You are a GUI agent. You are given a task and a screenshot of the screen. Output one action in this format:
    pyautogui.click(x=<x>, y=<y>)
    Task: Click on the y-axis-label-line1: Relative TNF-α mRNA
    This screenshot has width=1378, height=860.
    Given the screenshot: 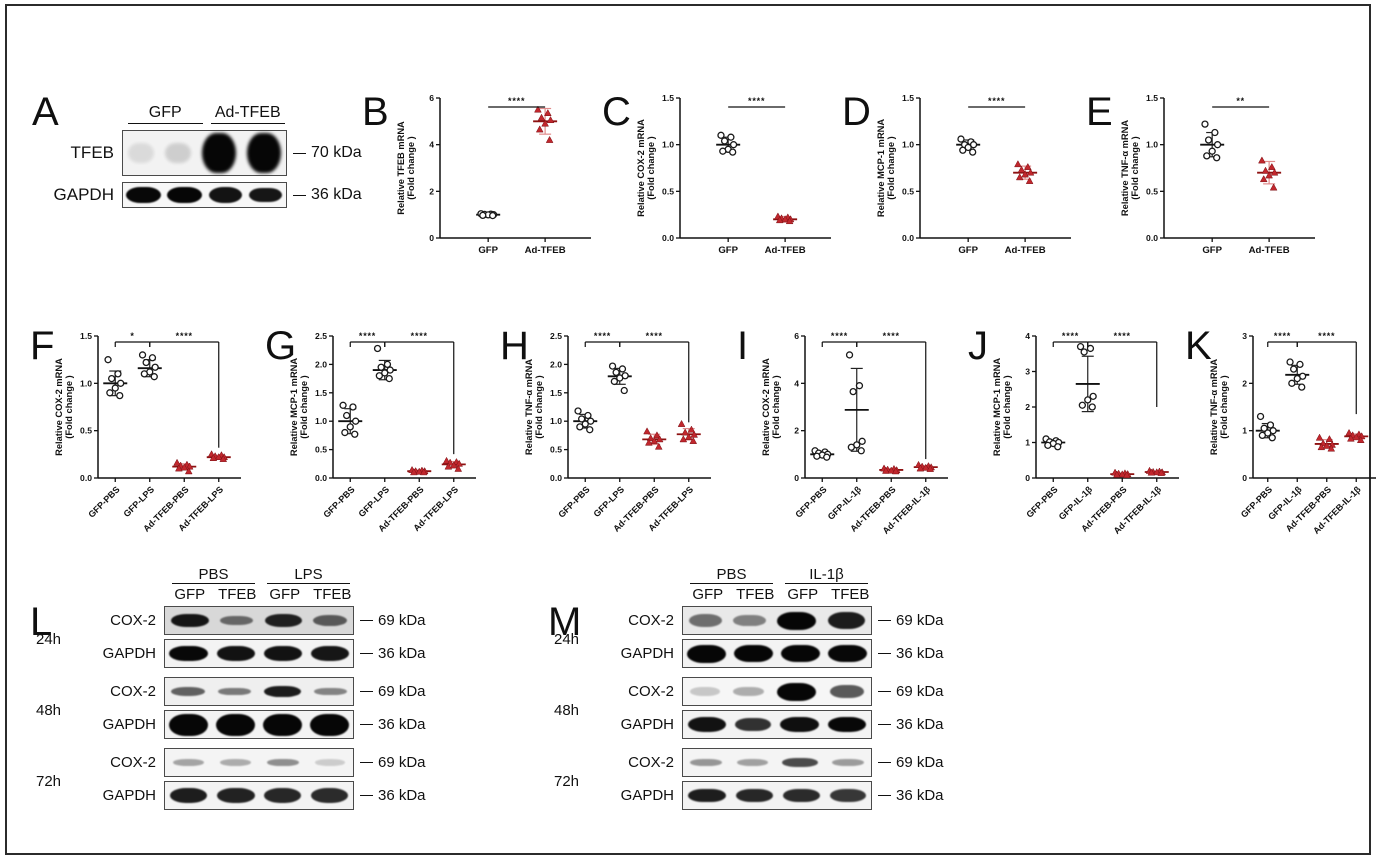 What is the action you would take?
    pyautogui.click(x=529, y=407)
    